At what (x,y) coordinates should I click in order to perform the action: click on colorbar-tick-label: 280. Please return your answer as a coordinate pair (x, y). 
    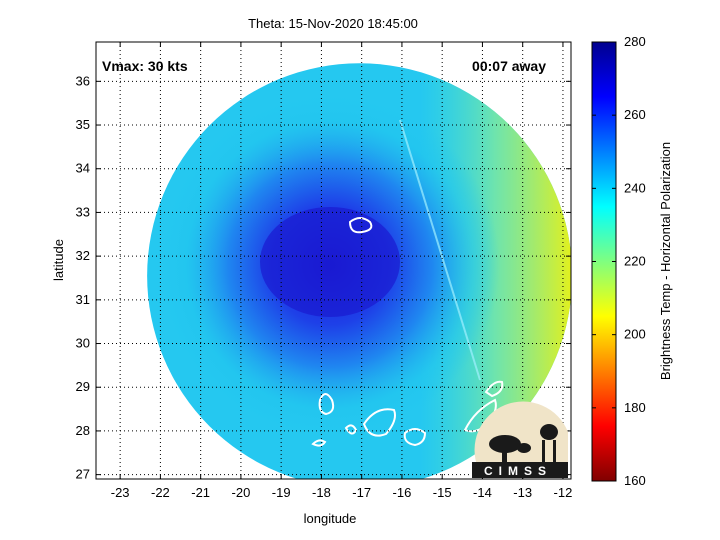
    Looking at the image, I should click on (635, 41).